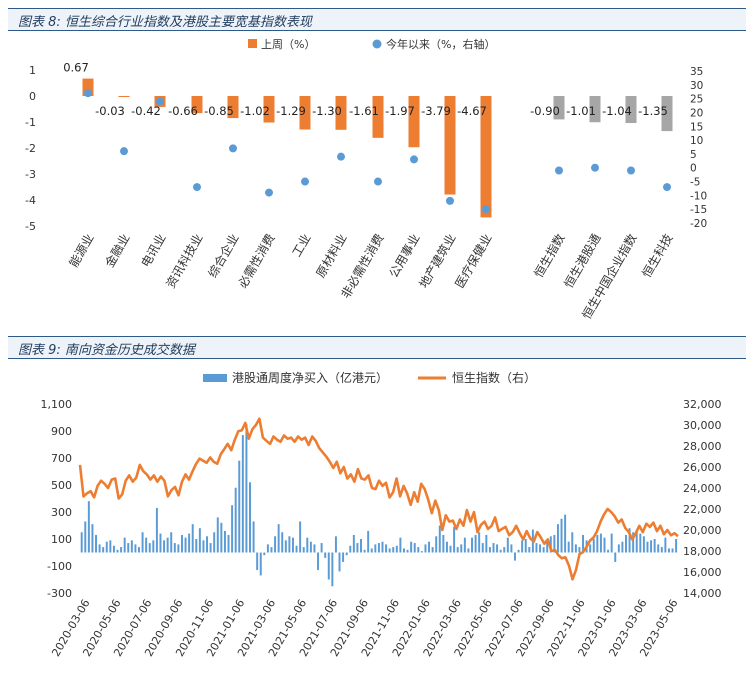  I want to click on category-label: 工业, so click(301, 246).